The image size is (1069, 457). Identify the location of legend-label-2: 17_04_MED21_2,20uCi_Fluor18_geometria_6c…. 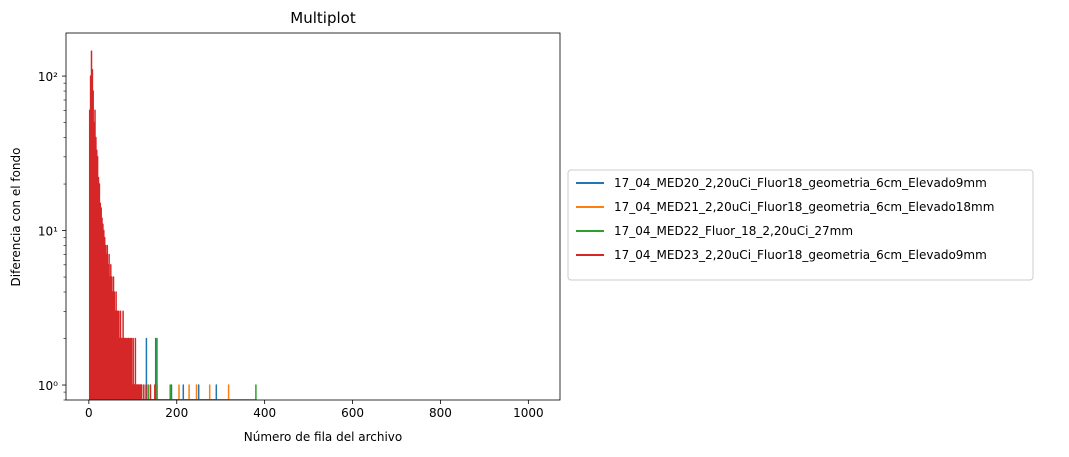
(804, 207).